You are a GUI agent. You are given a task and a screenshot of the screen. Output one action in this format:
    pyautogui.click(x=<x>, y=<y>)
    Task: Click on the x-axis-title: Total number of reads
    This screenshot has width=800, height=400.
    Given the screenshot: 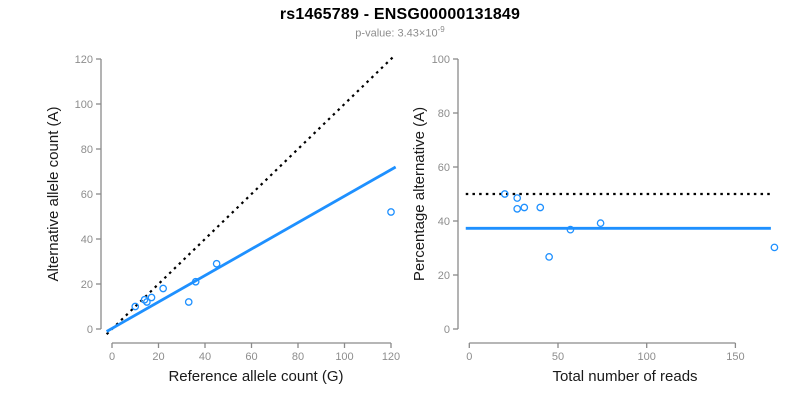 What is the action you would take?
    pyautogui.click(x=624, y=376)
    